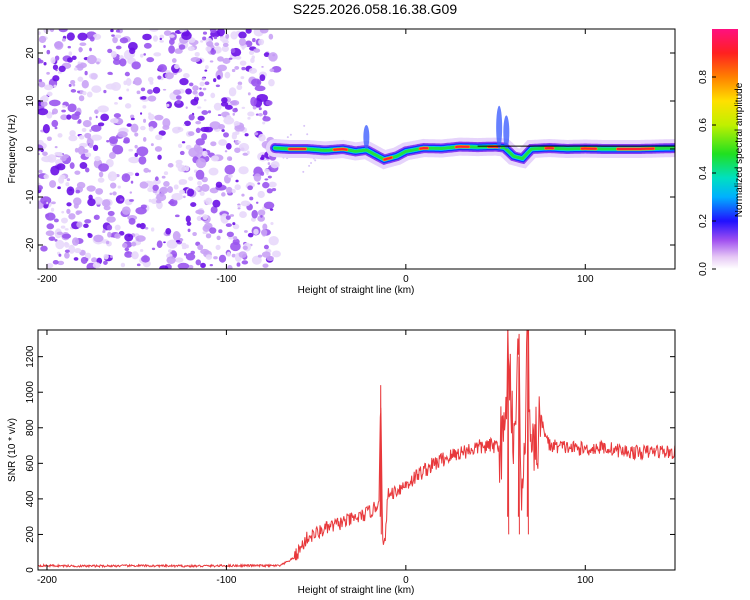  What do you see at coordinates (703, 77) in the screenshot?
I see `colorbar-tick-label: 0.8` at bounding box center [703, 77].